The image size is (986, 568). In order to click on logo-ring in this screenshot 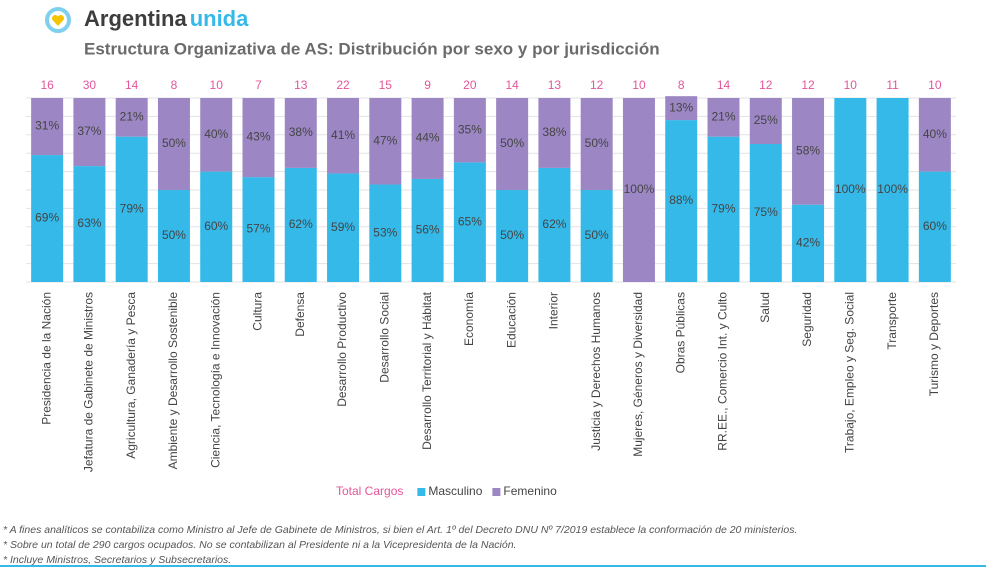, I will do `click(58, 20)`.